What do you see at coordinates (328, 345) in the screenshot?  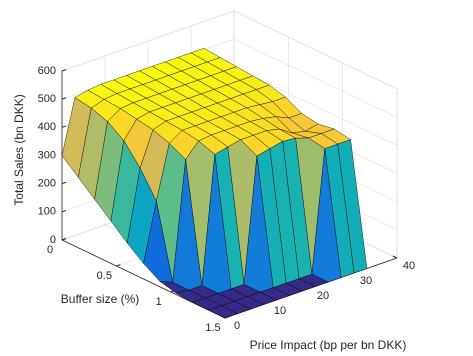 I see `x-axis-label: Price Impact (bp per bn DKK)` at bounding box center [328, 345].